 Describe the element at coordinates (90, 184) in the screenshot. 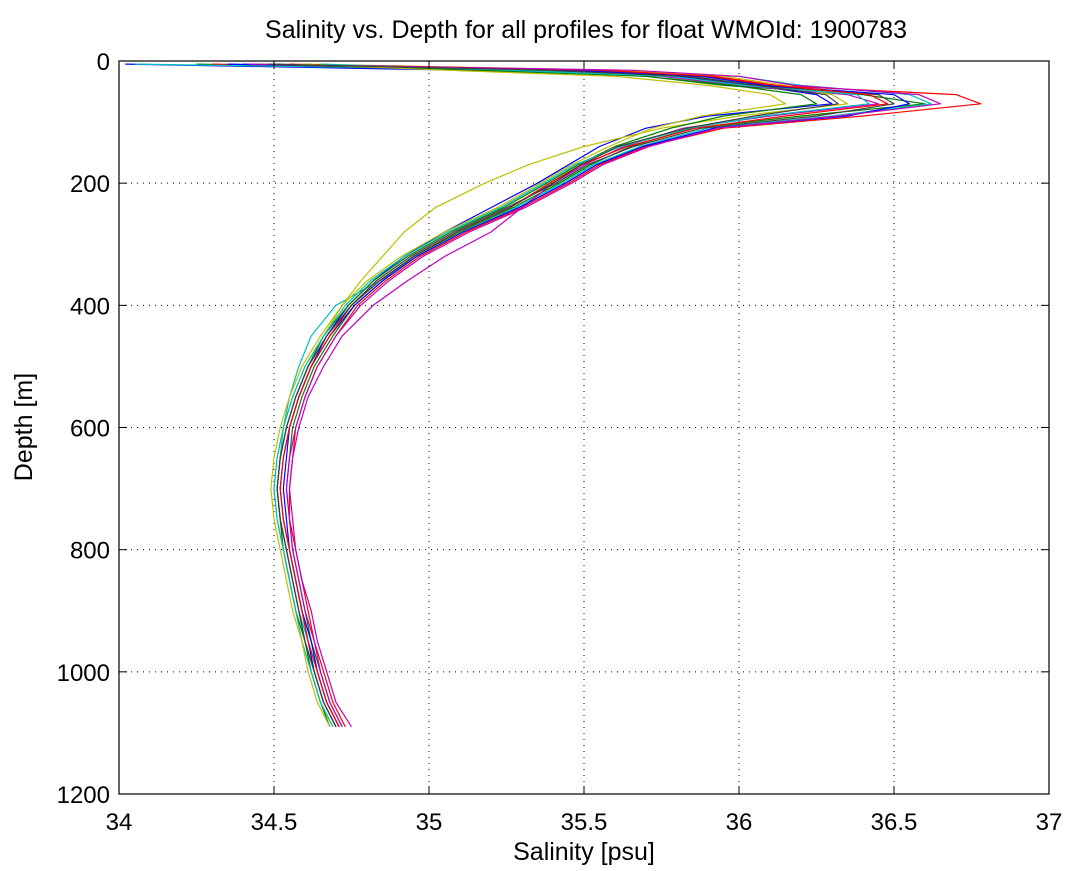

I see `y-tick-label: 200` at that location.